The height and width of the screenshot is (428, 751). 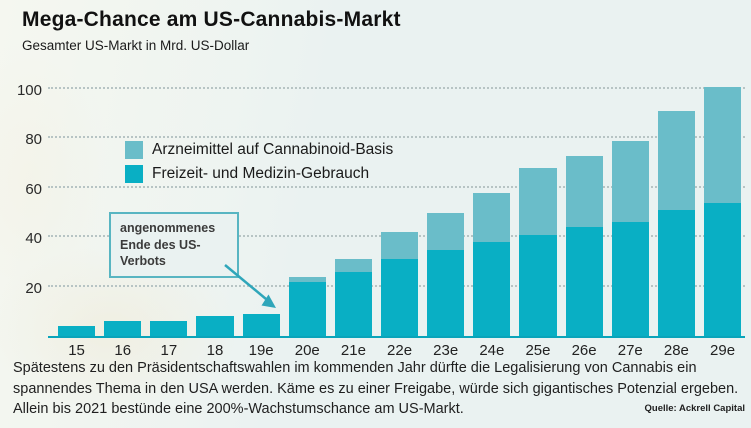 What do you see at coordinates (211, 19) in the screenshot?
I see `page-title: Mega-Chance am US-Cannabis-Markt` at bounding box center [211, 19].